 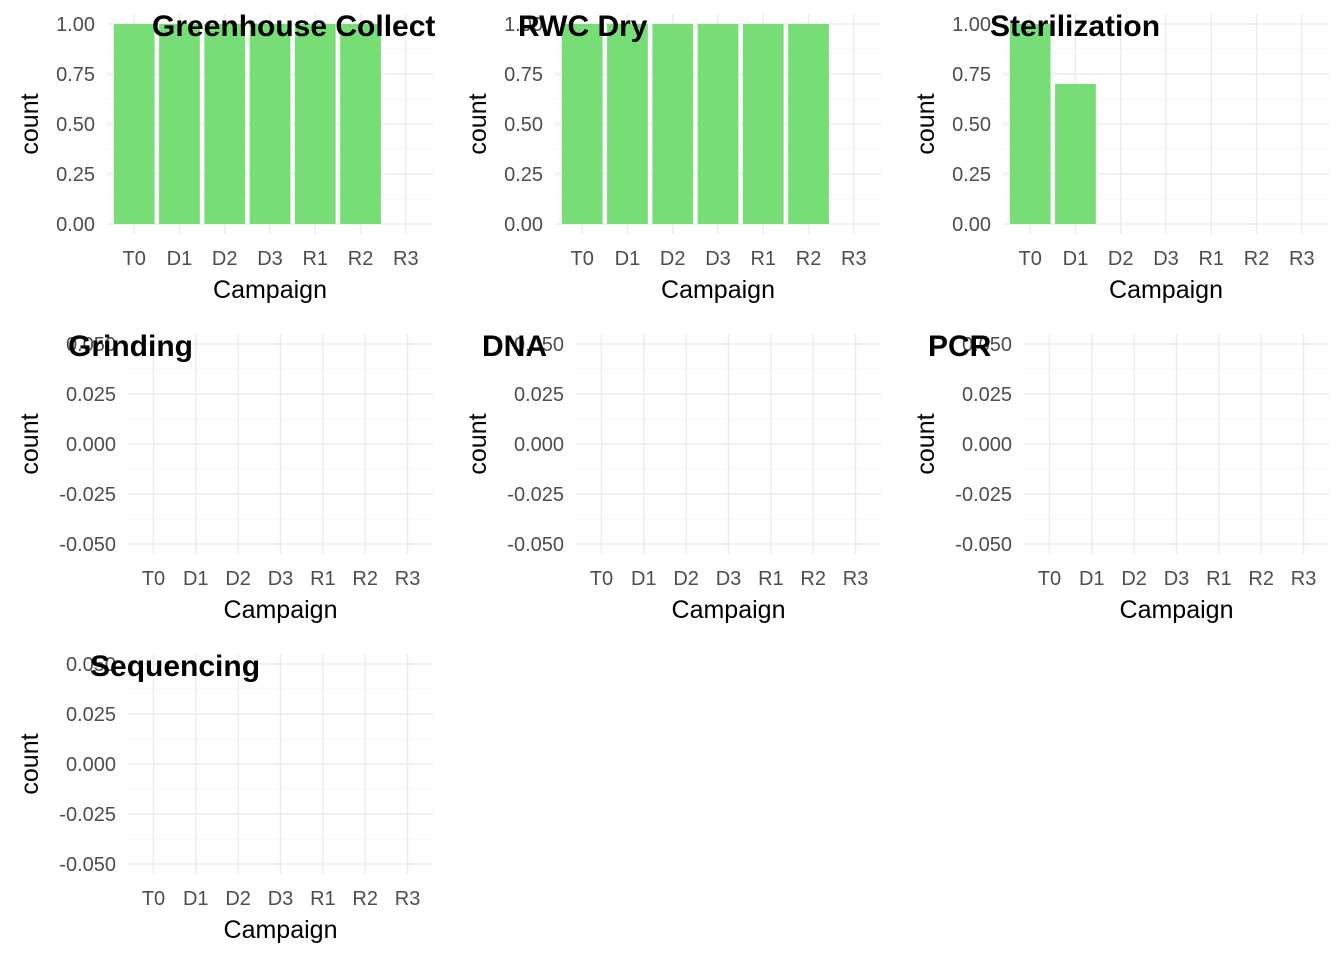 I want to click on panel-title: PCR, so click(x=960, y=346).